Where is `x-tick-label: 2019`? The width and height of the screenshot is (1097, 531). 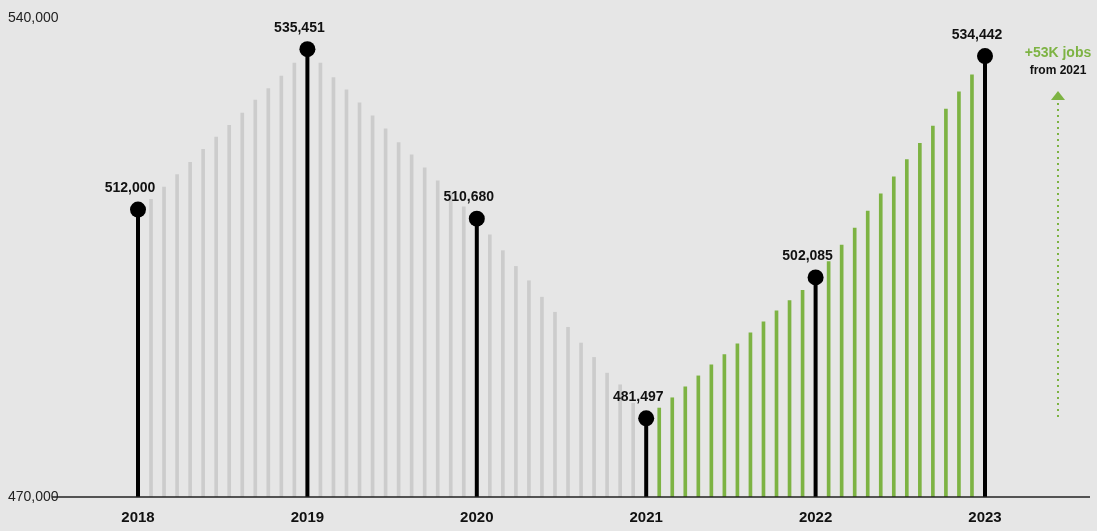 x-tick-label: 2019 is located at coordinates (307, 517).